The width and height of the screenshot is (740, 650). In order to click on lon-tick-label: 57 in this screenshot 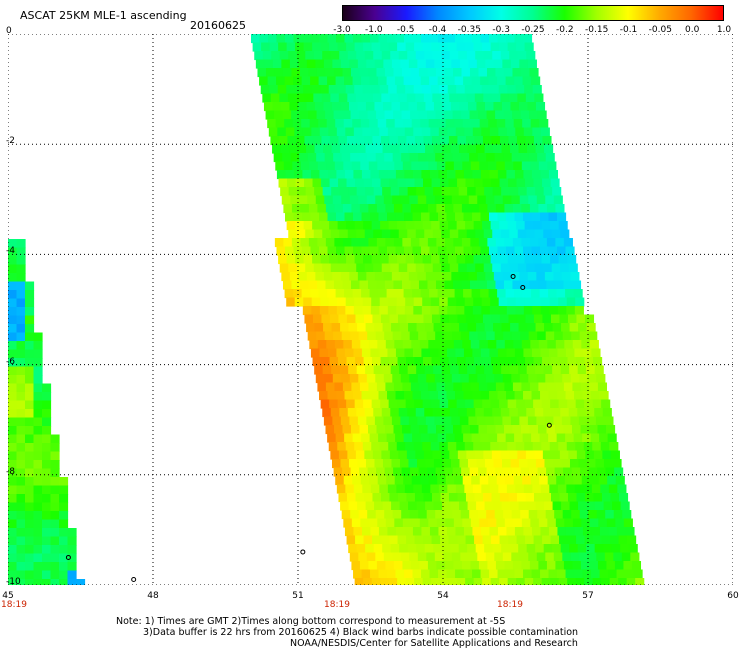, I will do `click(588, 596)`.